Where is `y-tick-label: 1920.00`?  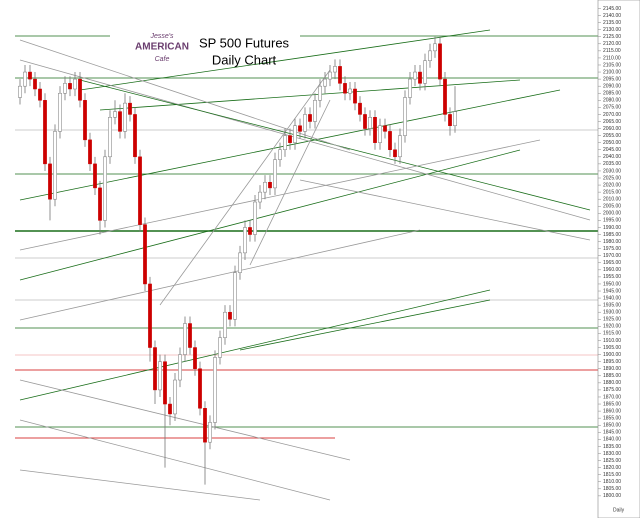 y-tick-label: 1920.00 is located at coordinates (612, 327).